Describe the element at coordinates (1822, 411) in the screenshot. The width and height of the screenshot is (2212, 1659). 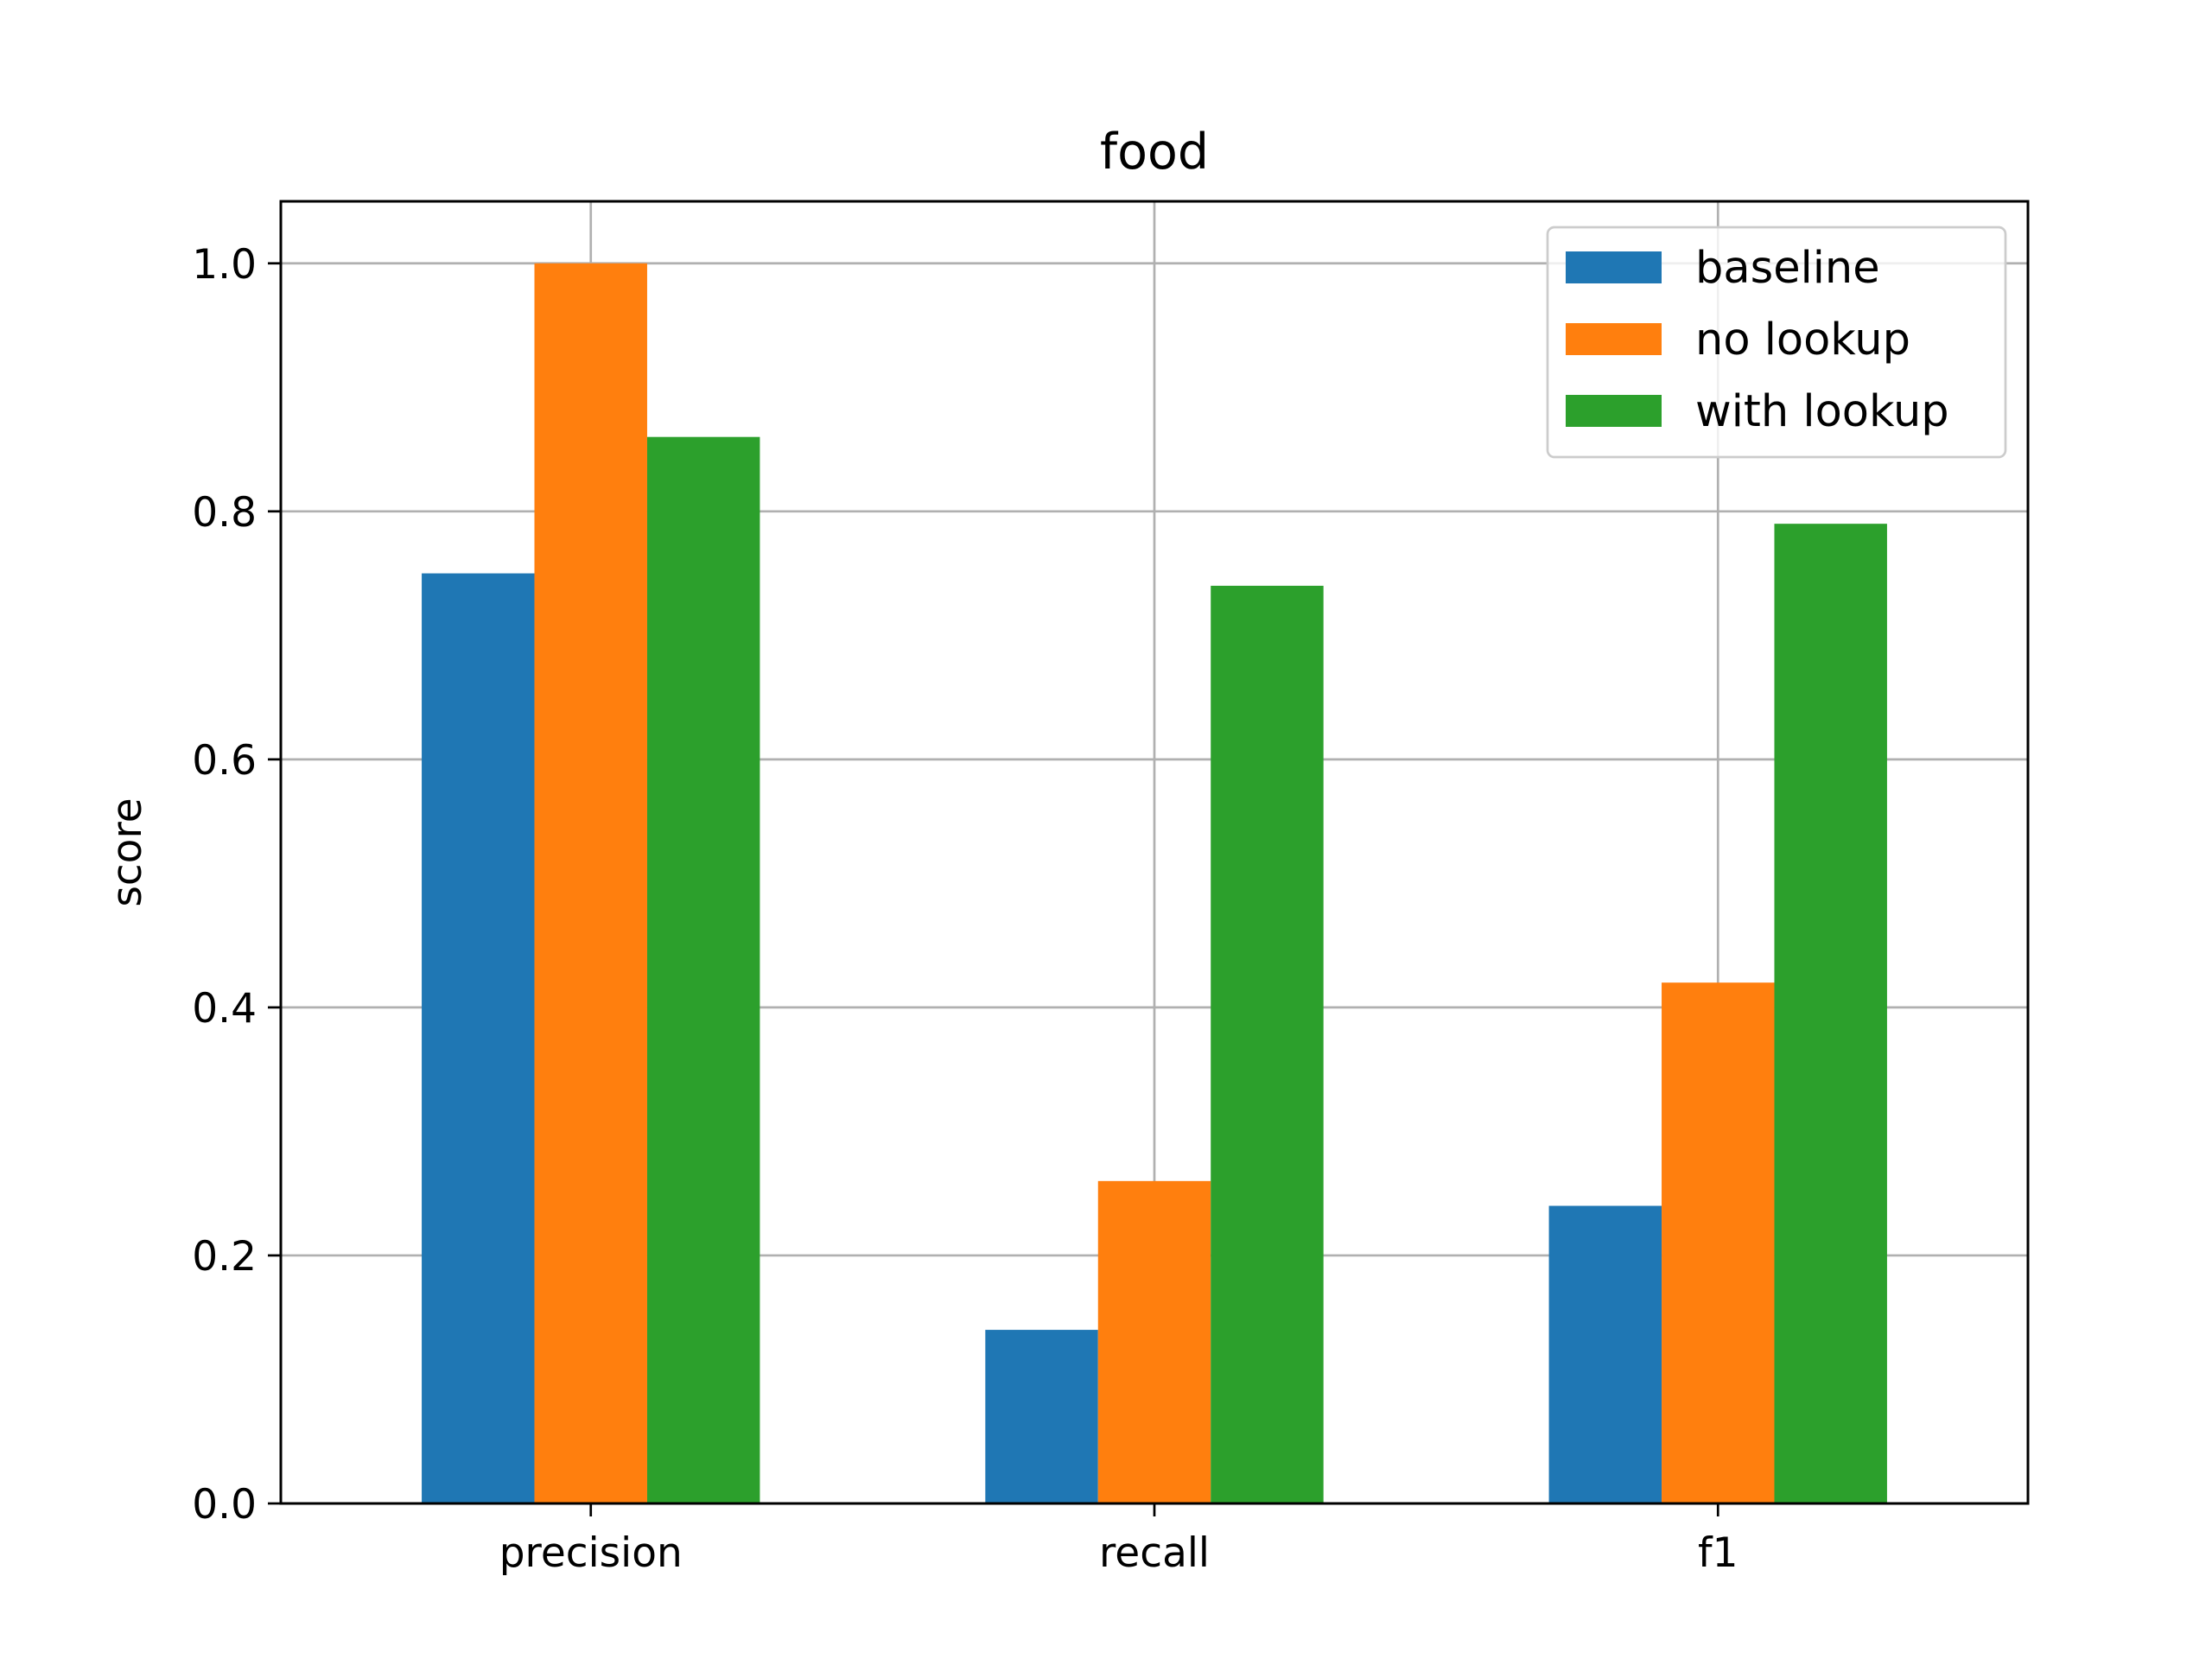
I see `legend-label: with lookup` at that location.